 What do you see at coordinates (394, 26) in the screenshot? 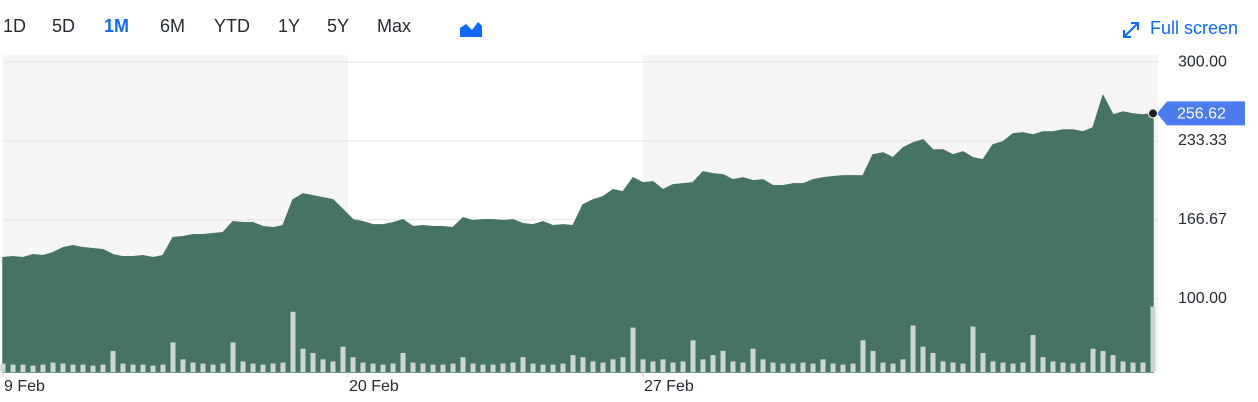
I see `range-button: Max` at bounding box center [394, 26].